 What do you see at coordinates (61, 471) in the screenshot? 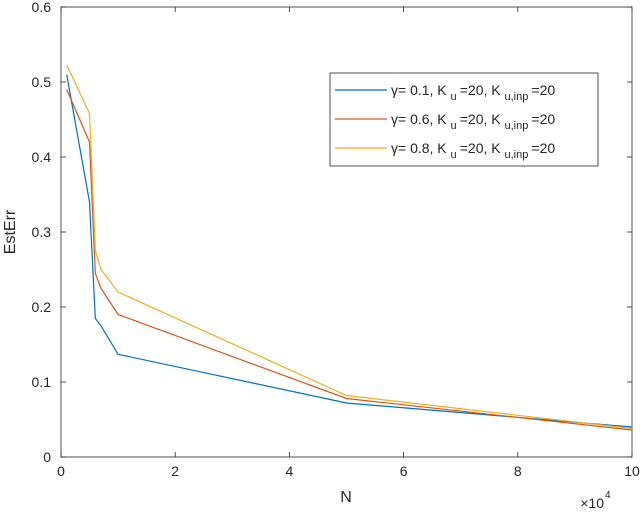
I see `x-tick-label: 0` at bounding box center [61, 471].